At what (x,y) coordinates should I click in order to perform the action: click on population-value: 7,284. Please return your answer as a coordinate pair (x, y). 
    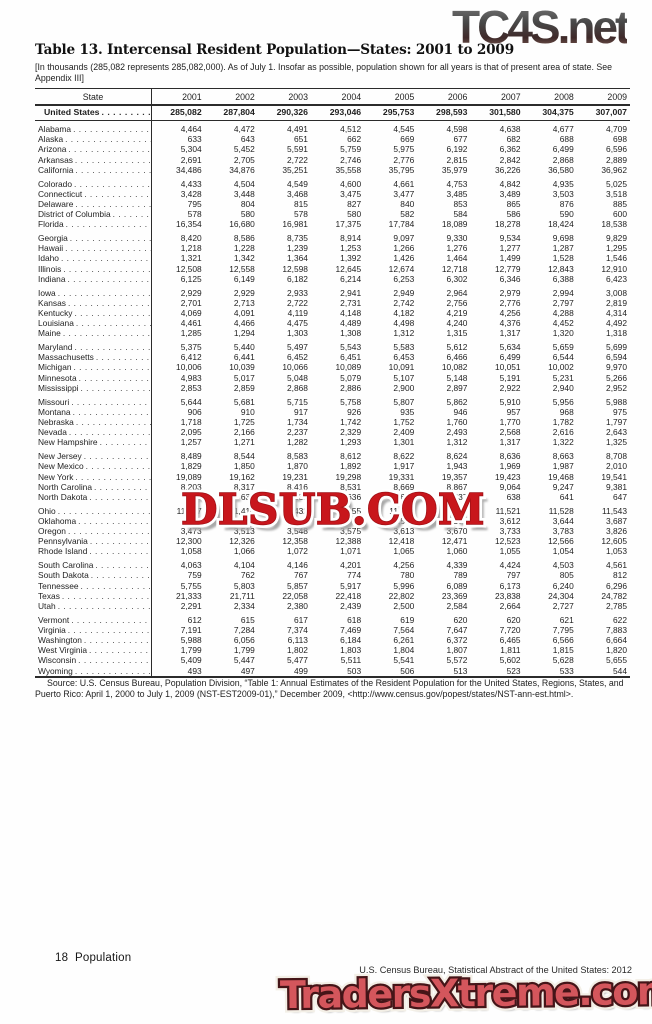
    Looking at the image, I should click on (244, 629).